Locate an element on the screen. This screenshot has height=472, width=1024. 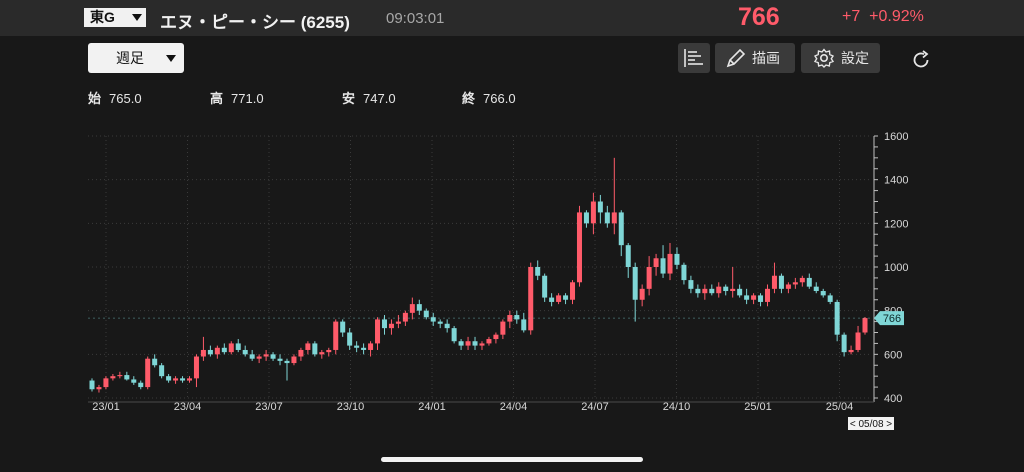
y-tick-label: 400 is located at coordinates (893, 399).